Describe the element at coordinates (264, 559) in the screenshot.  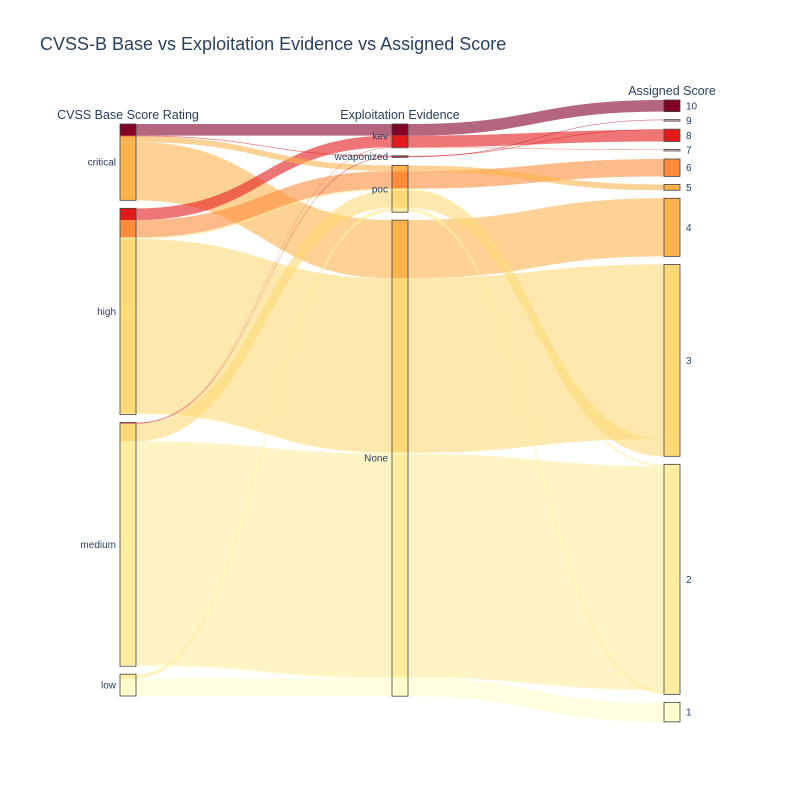
I see `ribbon-medium-none-2-seg0` at that location.